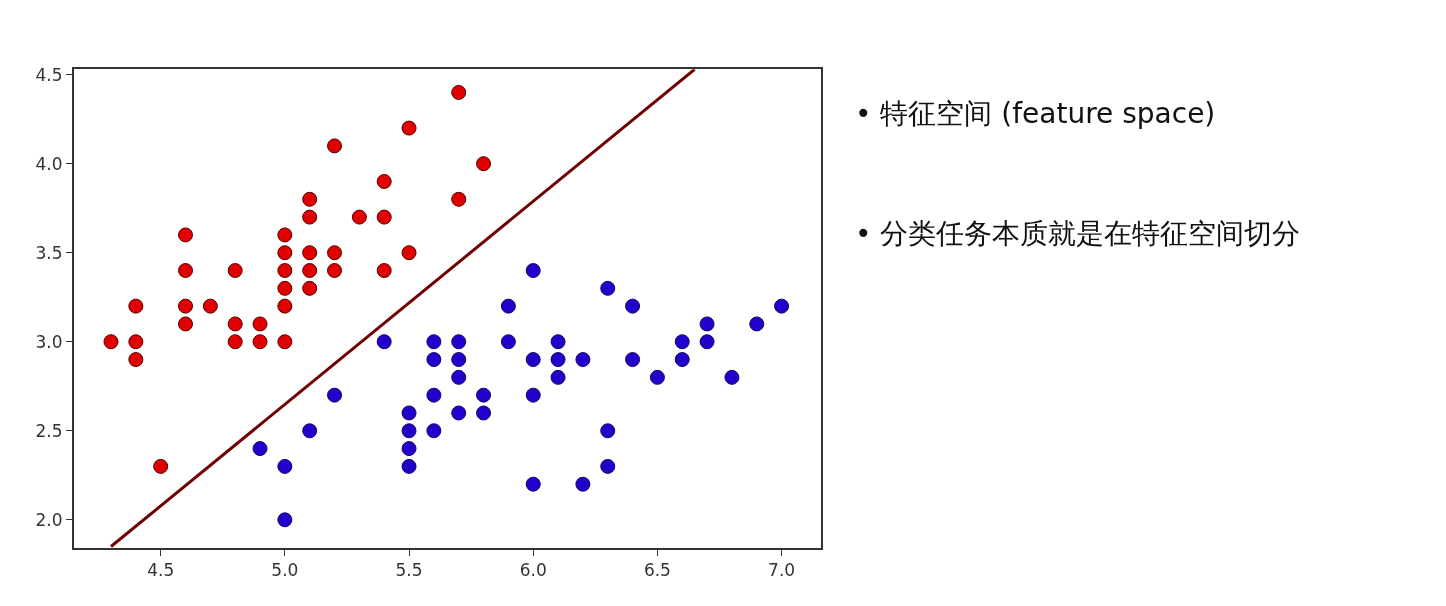 This screenshot has height=606, width=1446. What do you see at coordinates (1035, 113) in the screenshot?
I see `text: • 特征空间 (feature space)` at bounding box center [1035, 113].